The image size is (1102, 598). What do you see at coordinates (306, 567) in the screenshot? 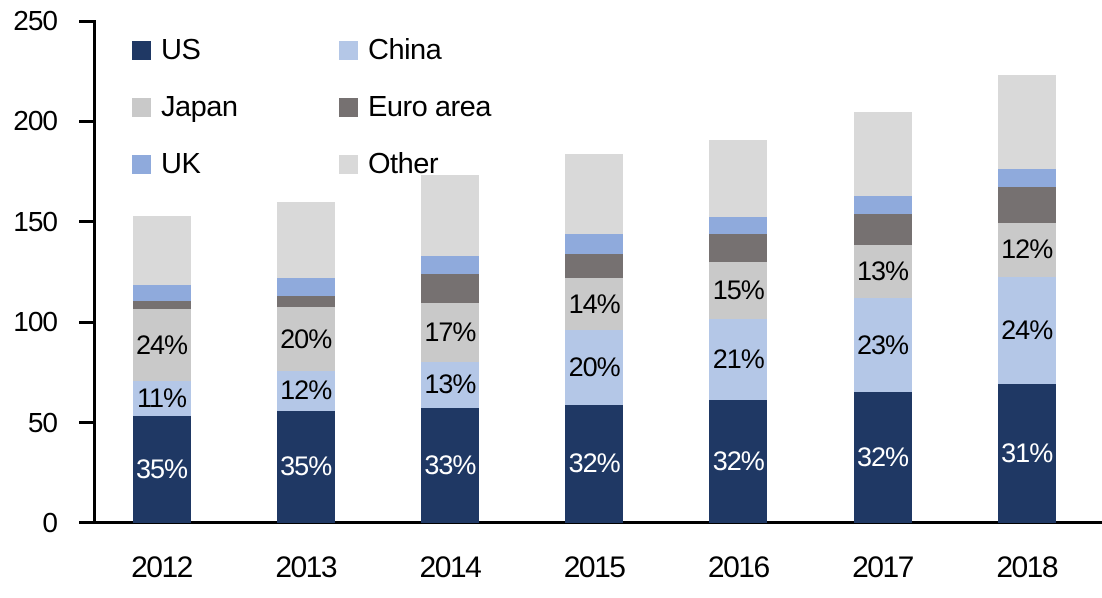
I see `x-axis-label-2013: 2013` at bounding box center [306, 567].